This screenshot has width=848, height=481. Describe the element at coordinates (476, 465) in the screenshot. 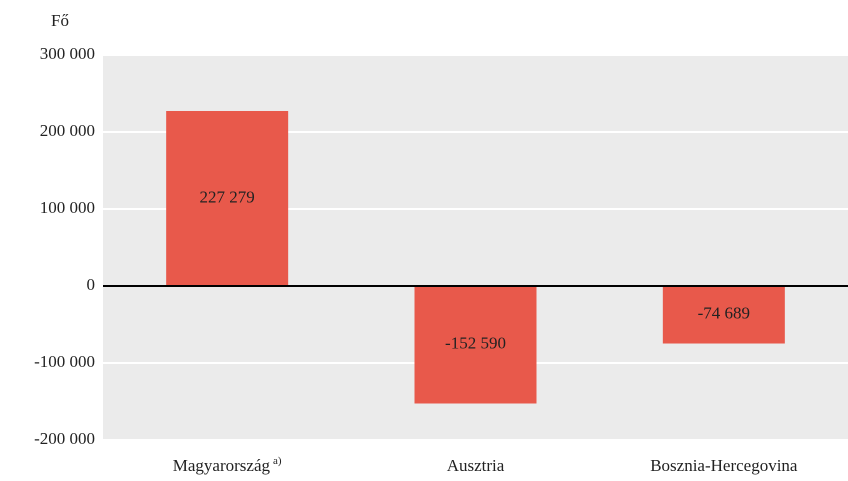

I see `x-tick-label: Ausztria` at that location.